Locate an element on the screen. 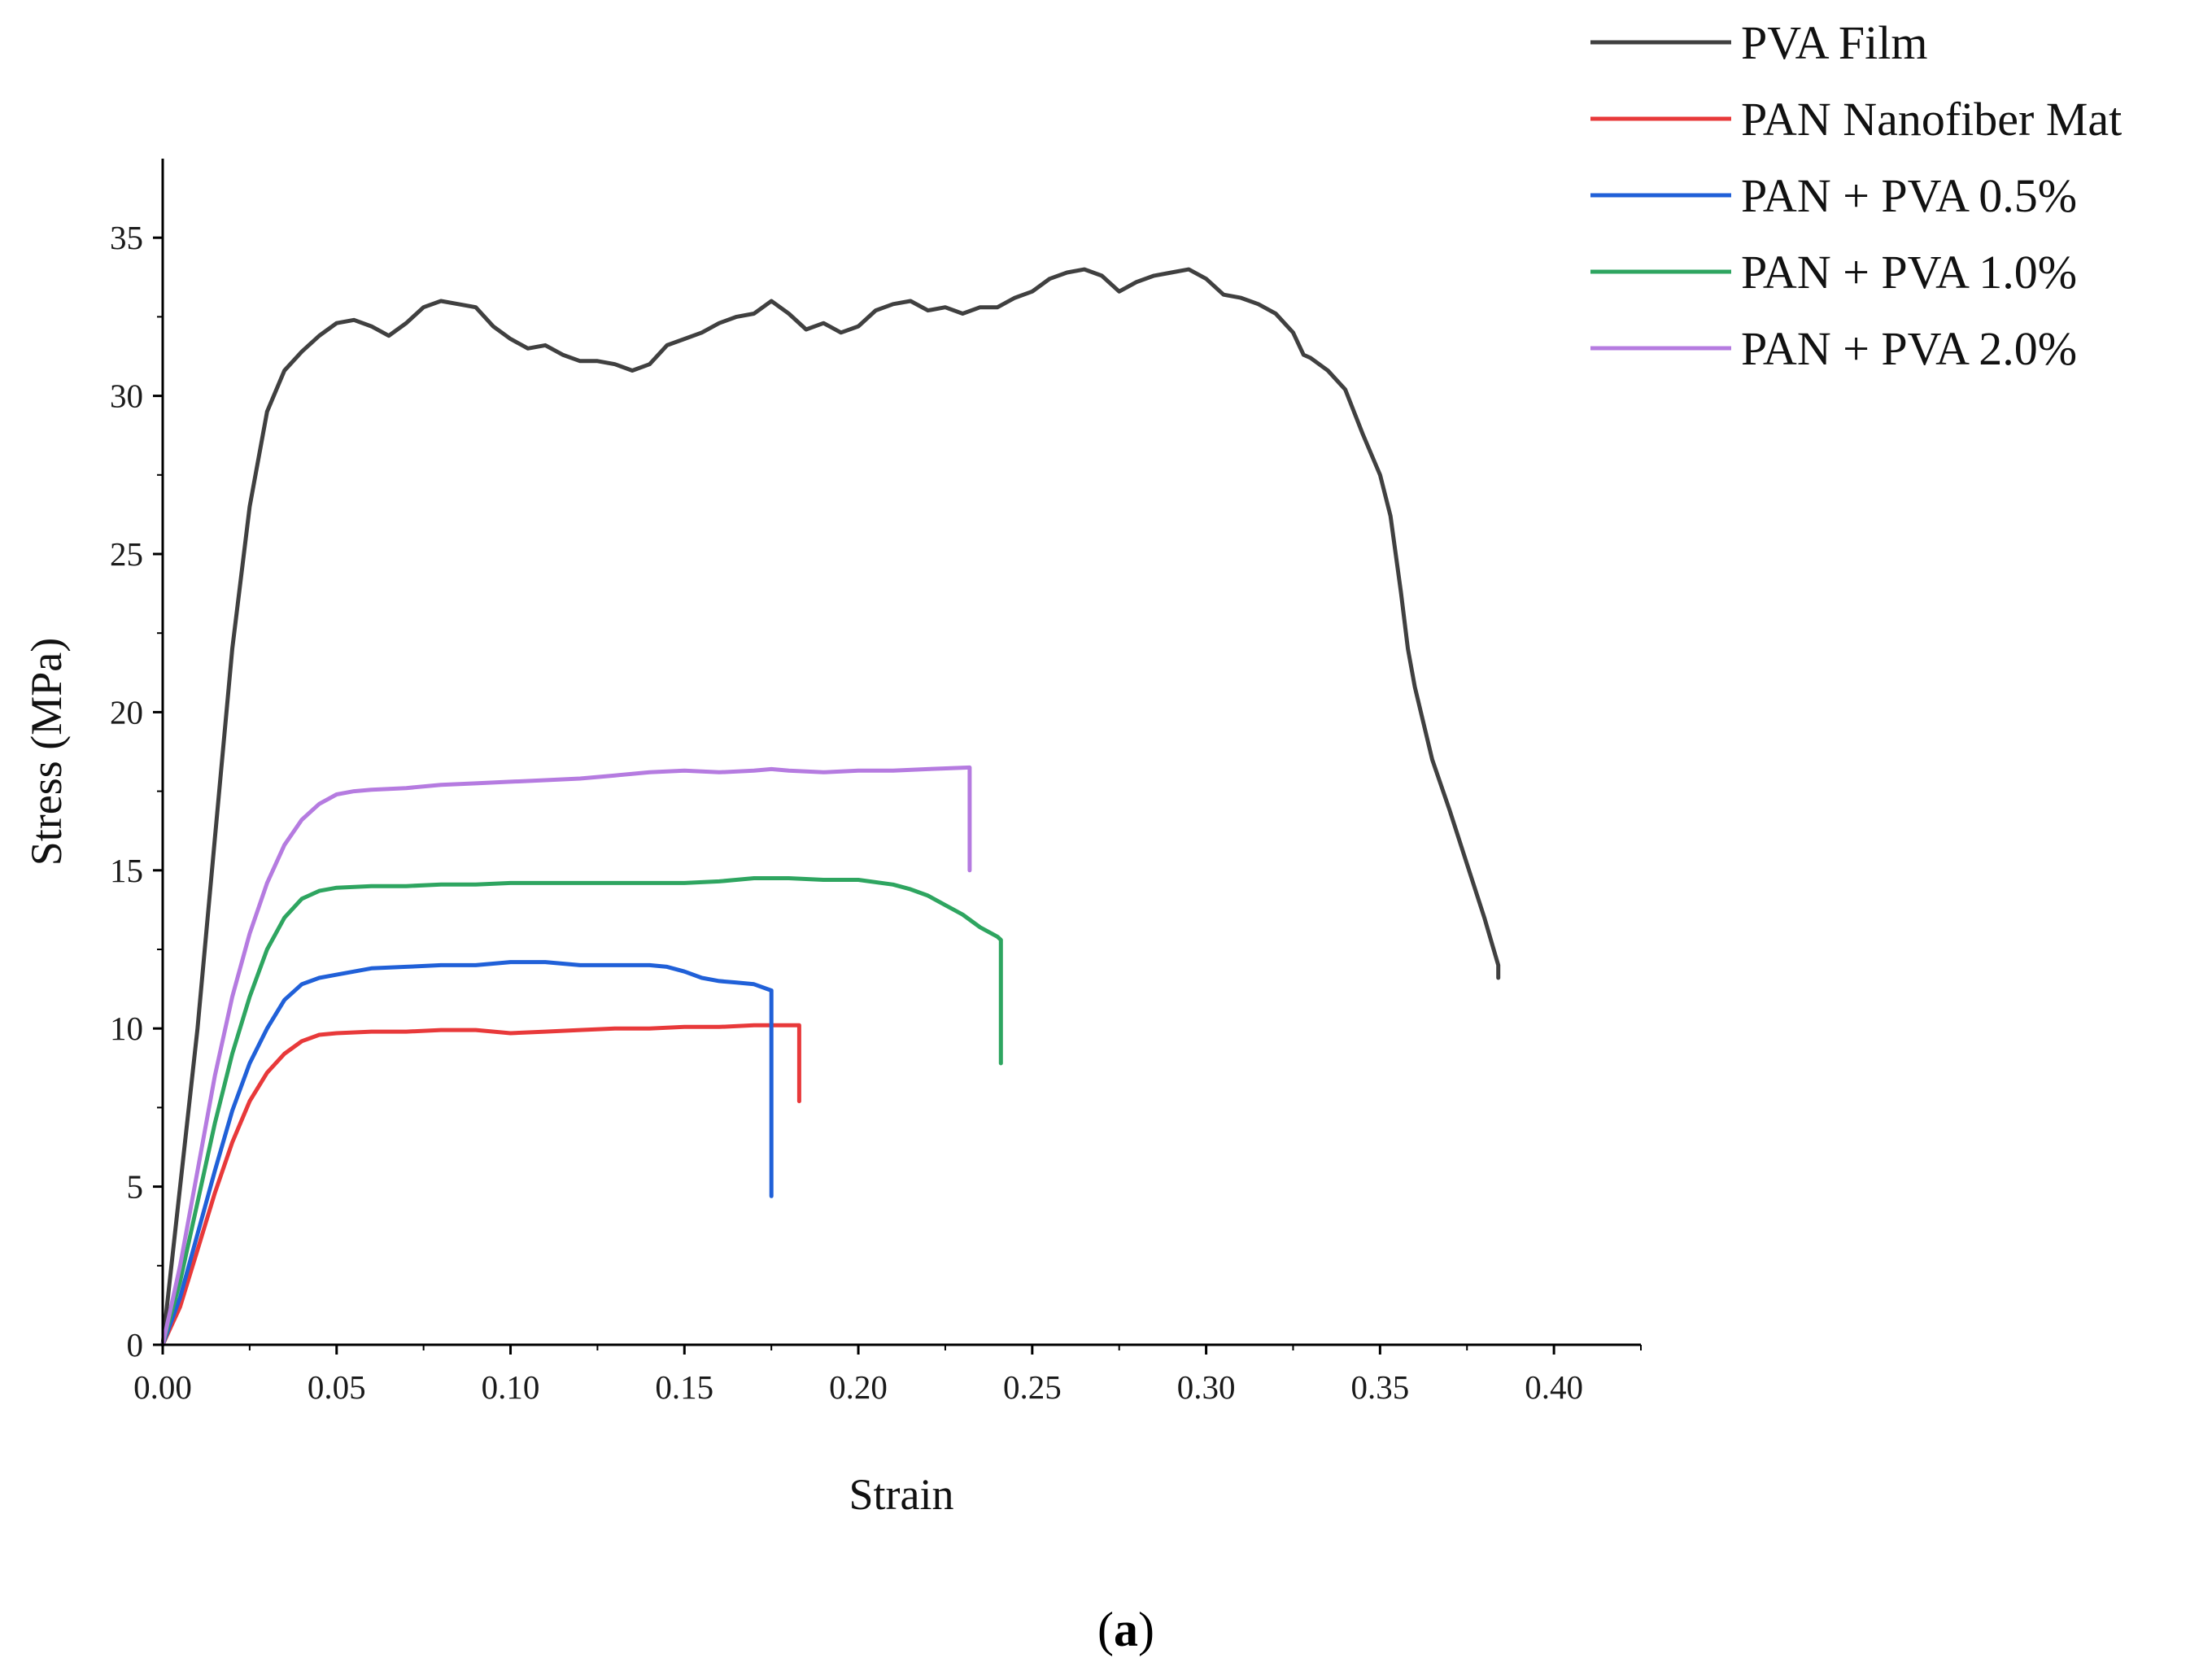  y-tick-label: 10 is located at coordinates (126, 1028).